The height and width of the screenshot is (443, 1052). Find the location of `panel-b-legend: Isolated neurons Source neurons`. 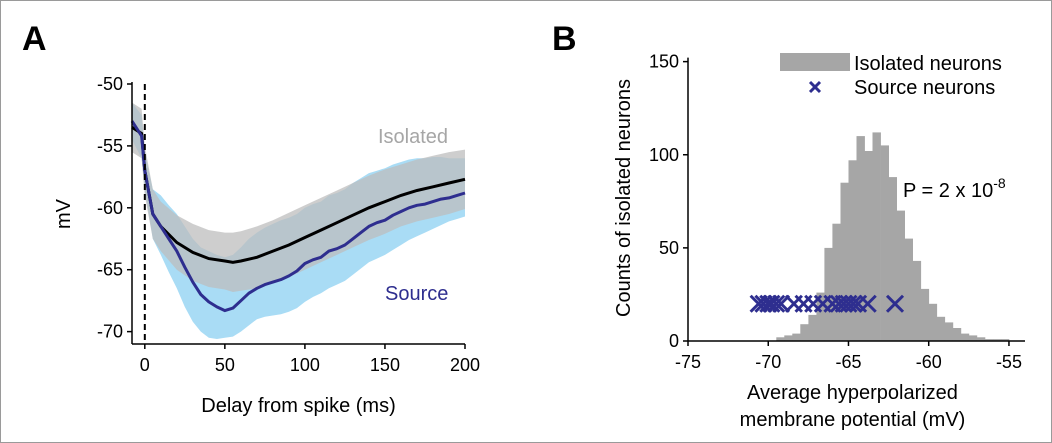

panel-b-legend: Isolated neurons Source neurons is located at coordinates (891, 76).